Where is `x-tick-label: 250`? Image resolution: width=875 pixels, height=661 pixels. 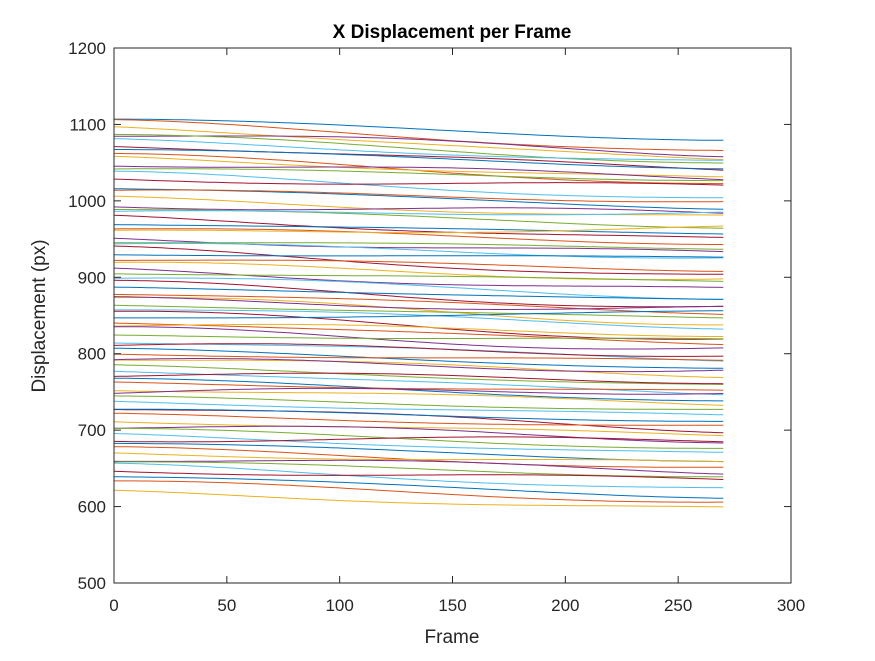
x-tick-label: 250 is located at coordinates (678, 605).